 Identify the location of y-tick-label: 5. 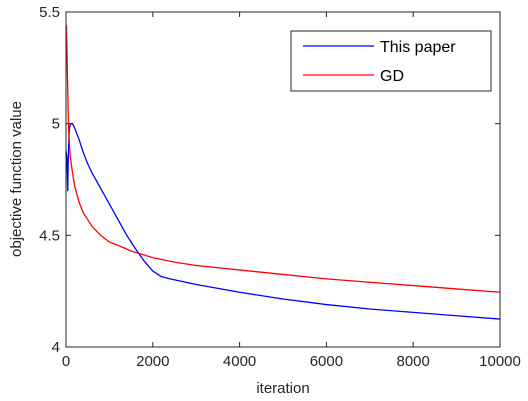
(56, 124).